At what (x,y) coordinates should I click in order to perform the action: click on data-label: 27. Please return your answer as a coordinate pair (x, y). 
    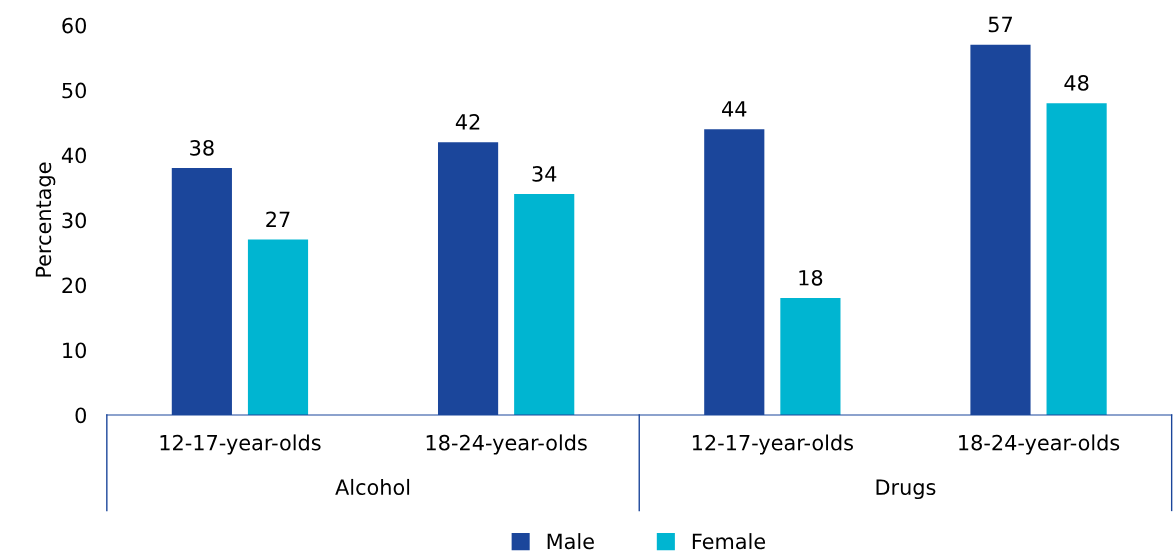
    Looking at the image, I should click on (278, 219).